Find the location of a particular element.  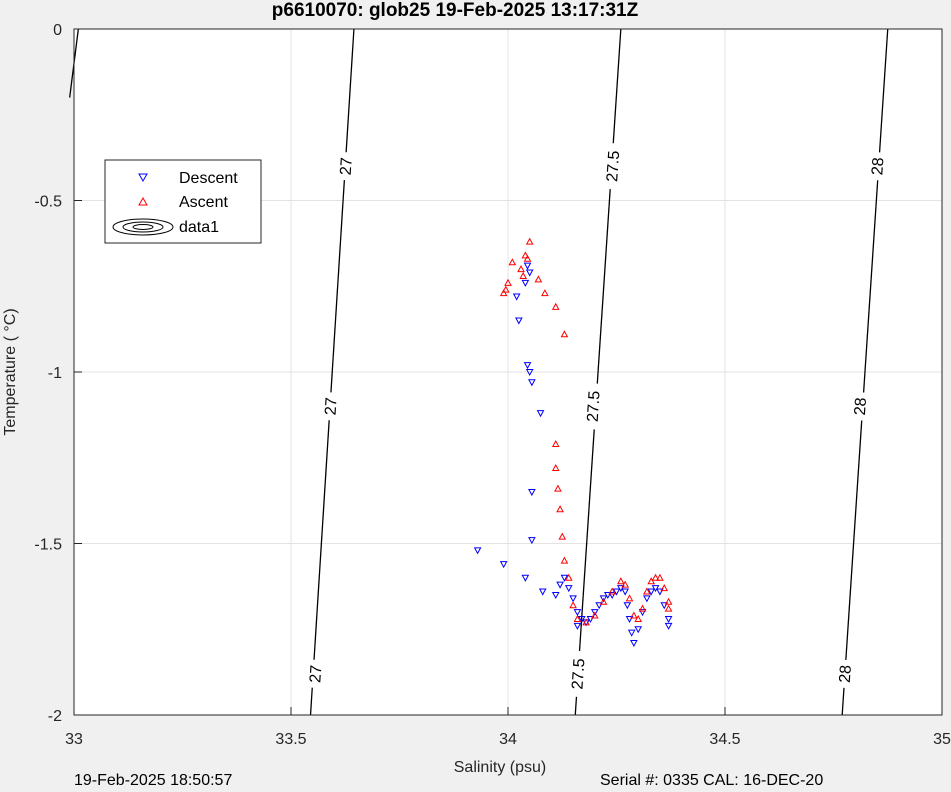

footer-serial-cal: Serial #: 0335 CAL: 16-DEC-20 is located at coordinates (712, 780).